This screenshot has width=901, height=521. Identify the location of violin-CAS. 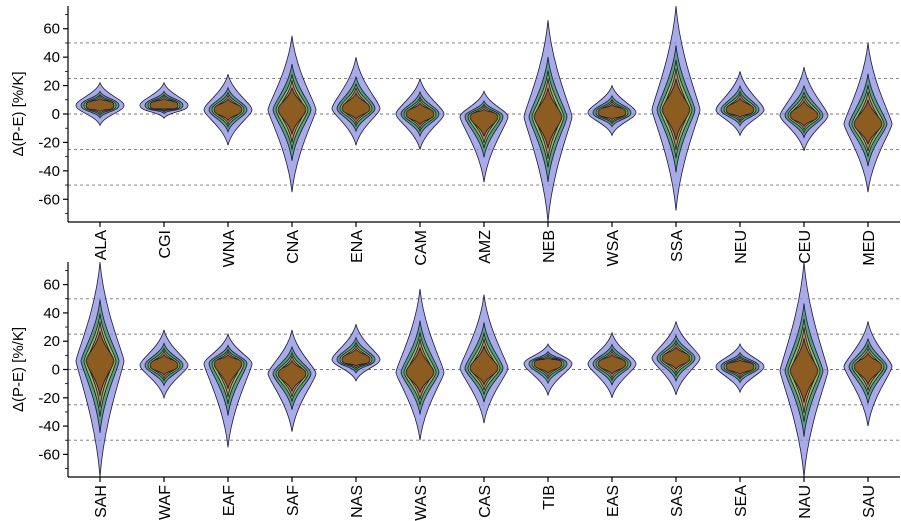
(484, 359).